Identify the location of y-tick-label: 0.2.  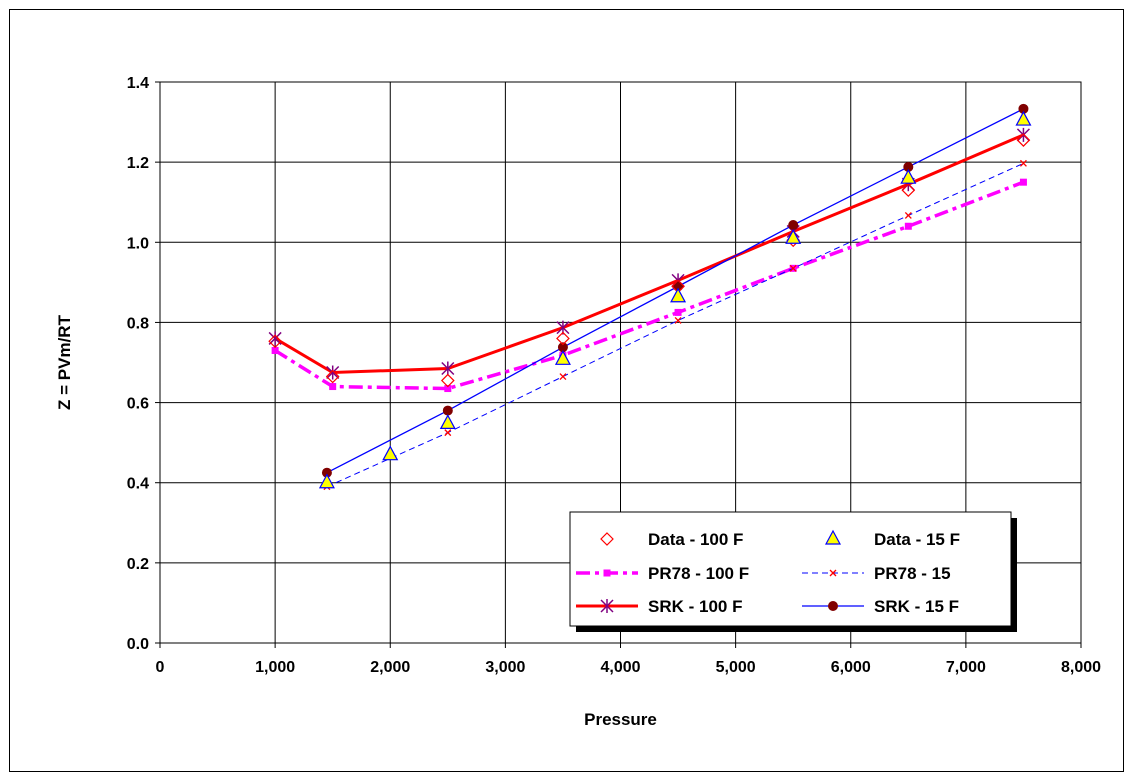
(138, 564).